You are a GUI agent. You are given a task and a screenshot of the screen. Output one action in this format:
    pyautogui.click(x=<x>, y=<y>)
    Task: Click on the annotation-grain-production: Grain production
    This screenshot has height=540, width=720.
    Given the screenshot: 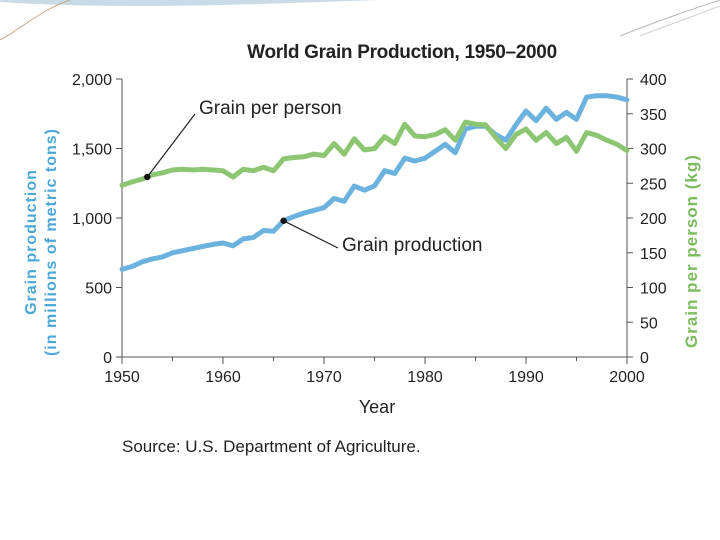 What is the action you would take?
    pyautogui.click(x=412, y=245)
    